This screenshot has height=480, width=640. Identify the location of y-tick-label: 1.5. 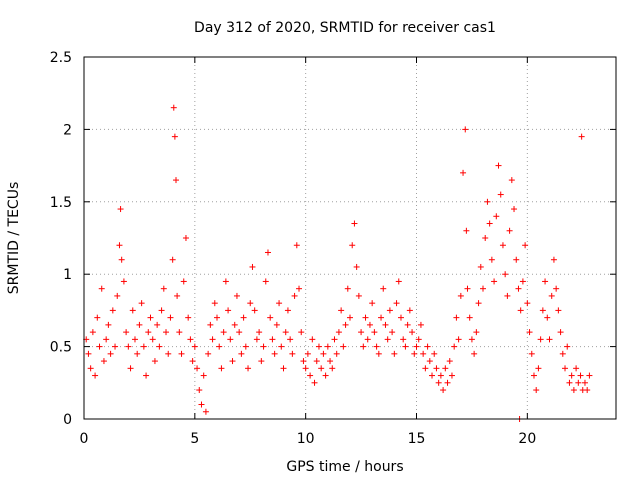
(61, 203).